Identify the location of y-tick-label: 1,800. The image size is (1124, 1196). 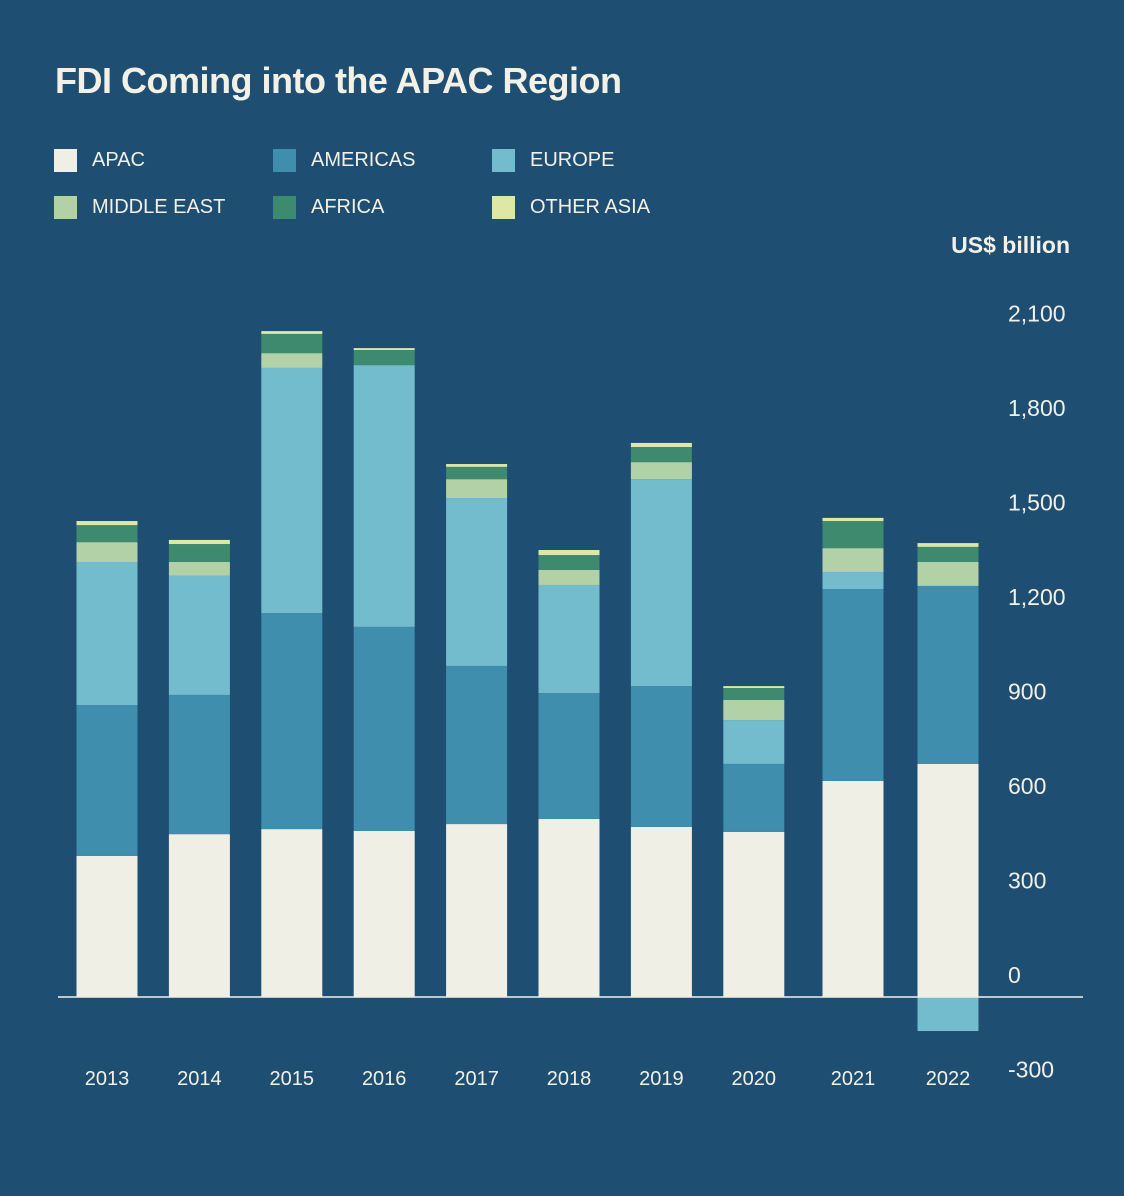
(1037, 408).